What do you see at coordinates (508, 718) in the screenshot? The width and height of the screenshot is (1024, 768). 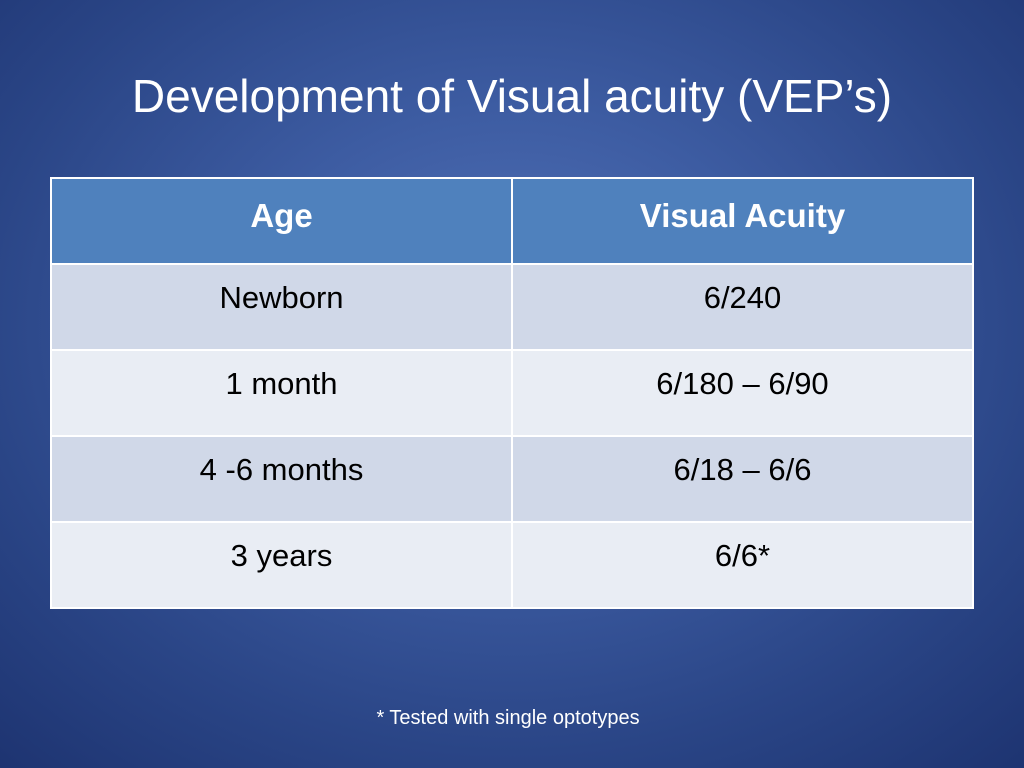 I see `footnote: * Tested with single optotypes` at bounding box center [508, 718].